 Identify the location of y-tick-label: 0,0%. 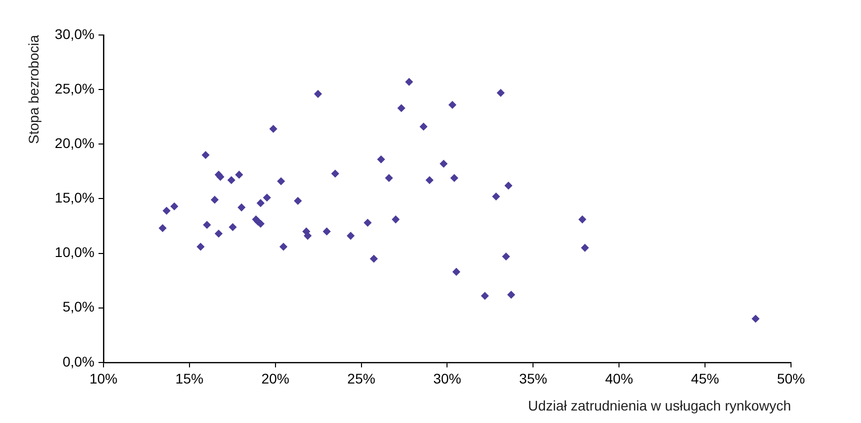
(78, 361).